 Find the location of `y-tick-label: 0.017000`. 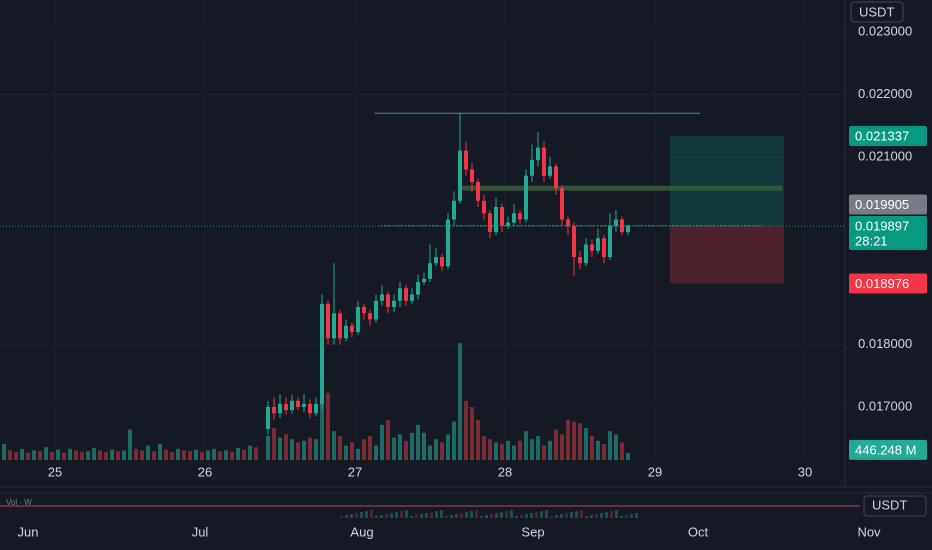

y-tick-label: 0.017000 is located at coordinates (885, 405).